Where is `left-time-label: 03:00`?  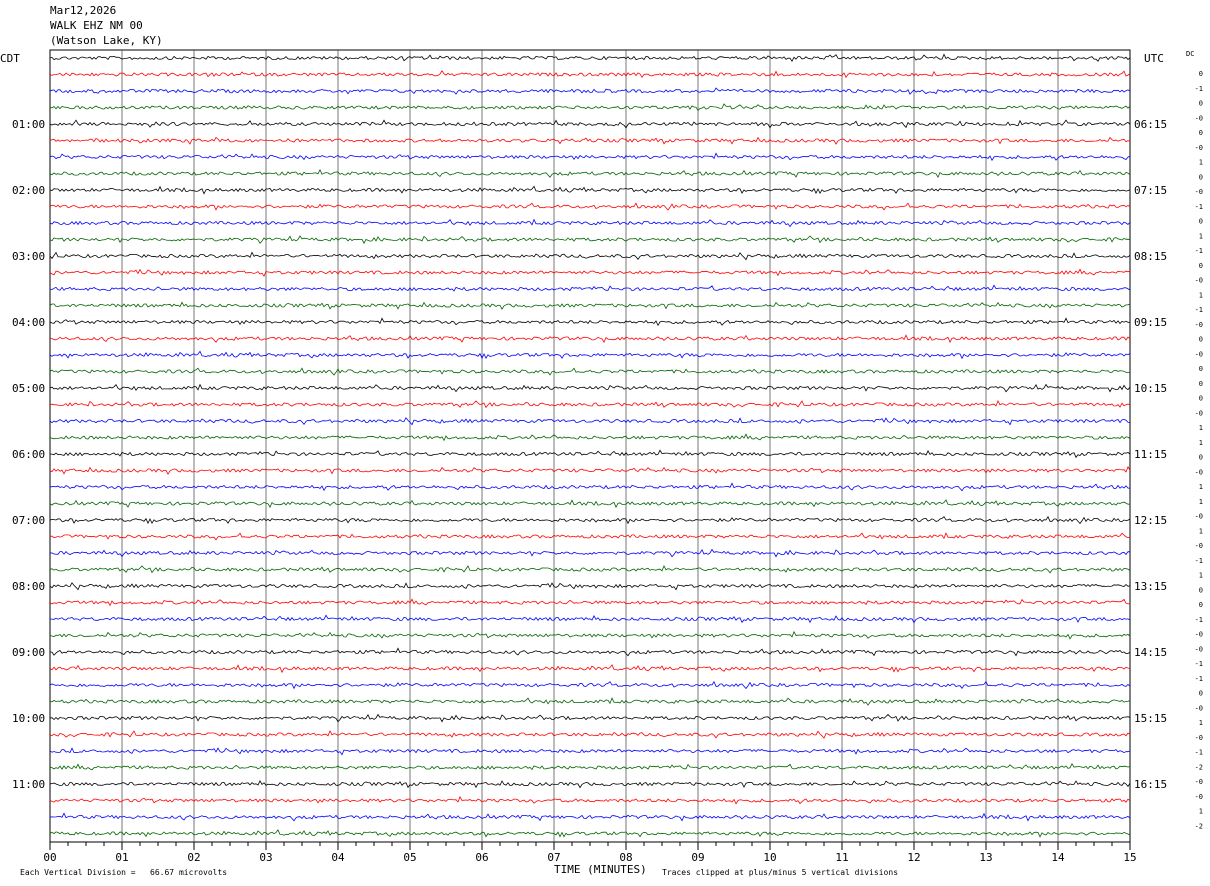
left-time-label: 03:00 is located at coordinates (28, 256).